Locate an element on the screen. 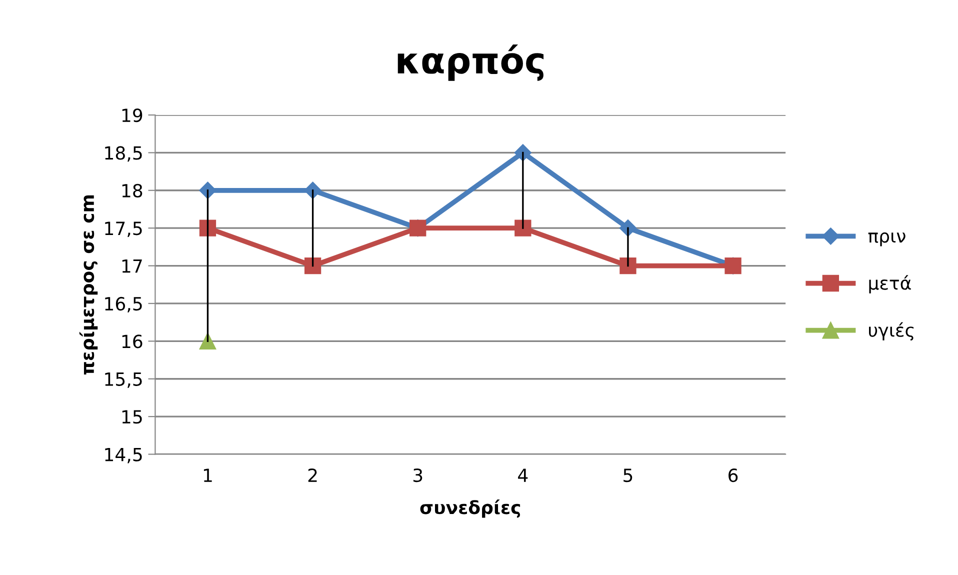 The width and height of the screenshot is (958, 575). legend-label: μετά is located at coordinates (890, 284).